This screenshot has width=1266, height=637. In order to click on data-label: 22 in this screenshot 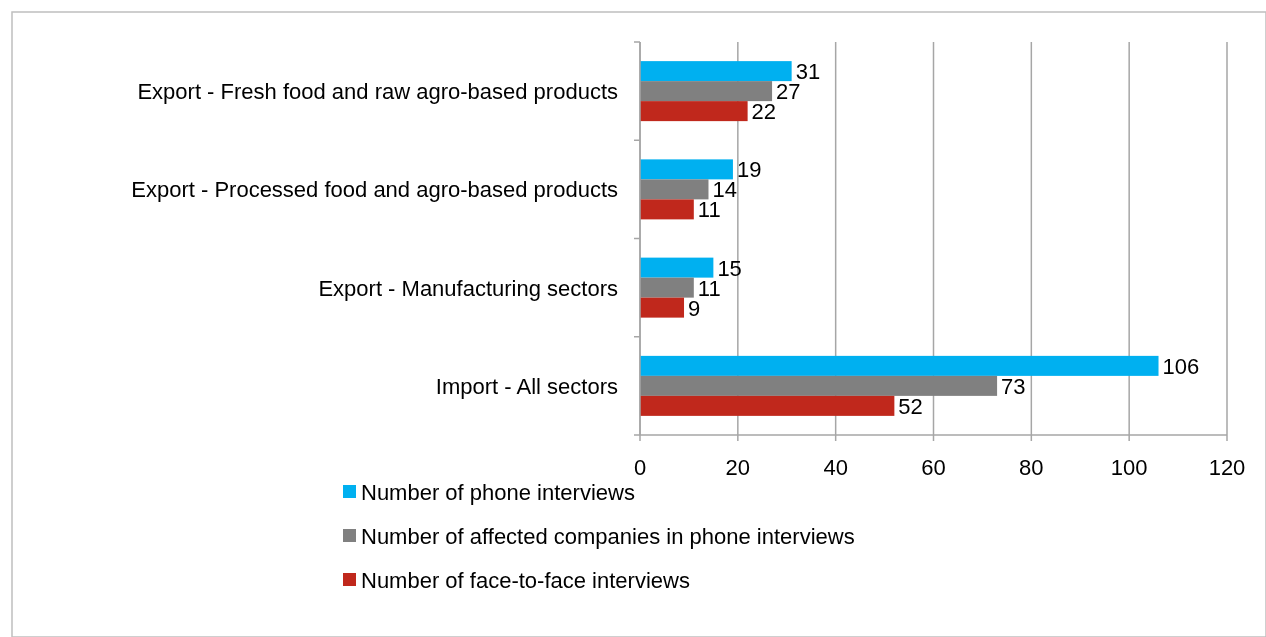, I will do `click(764, 112)`.